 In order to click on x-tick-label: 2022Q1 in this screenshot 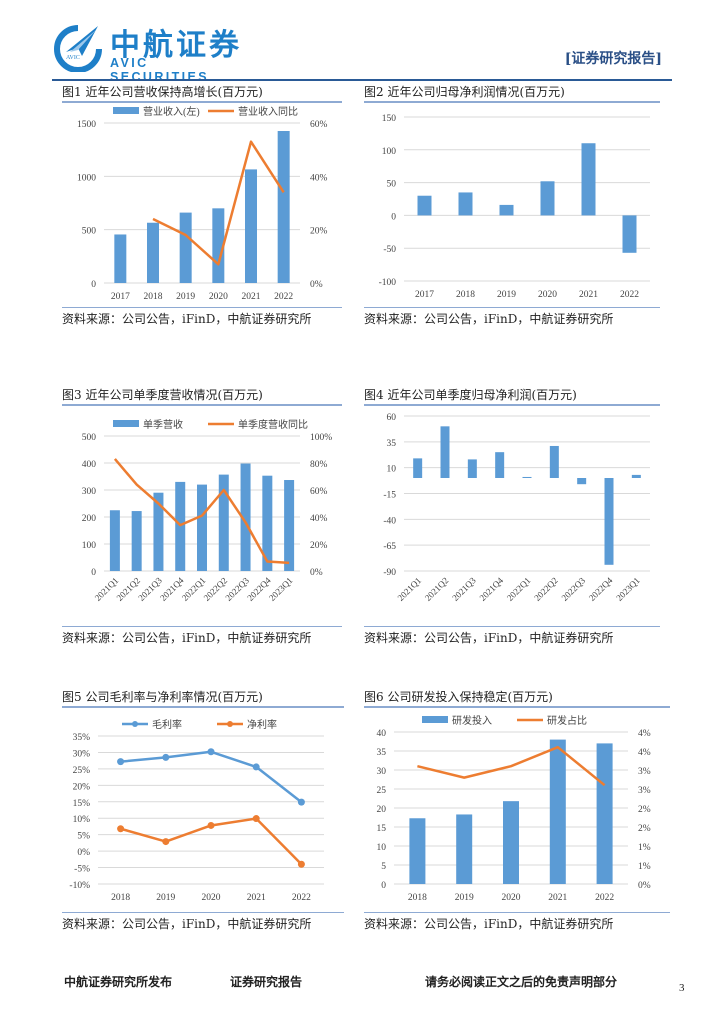, I will do `click(519, 589)`.